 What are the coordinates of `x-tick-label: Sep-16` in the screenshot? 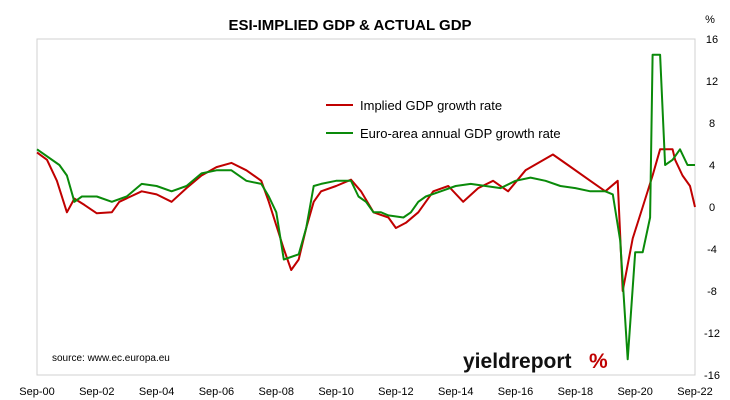 It's located at (515, 392).